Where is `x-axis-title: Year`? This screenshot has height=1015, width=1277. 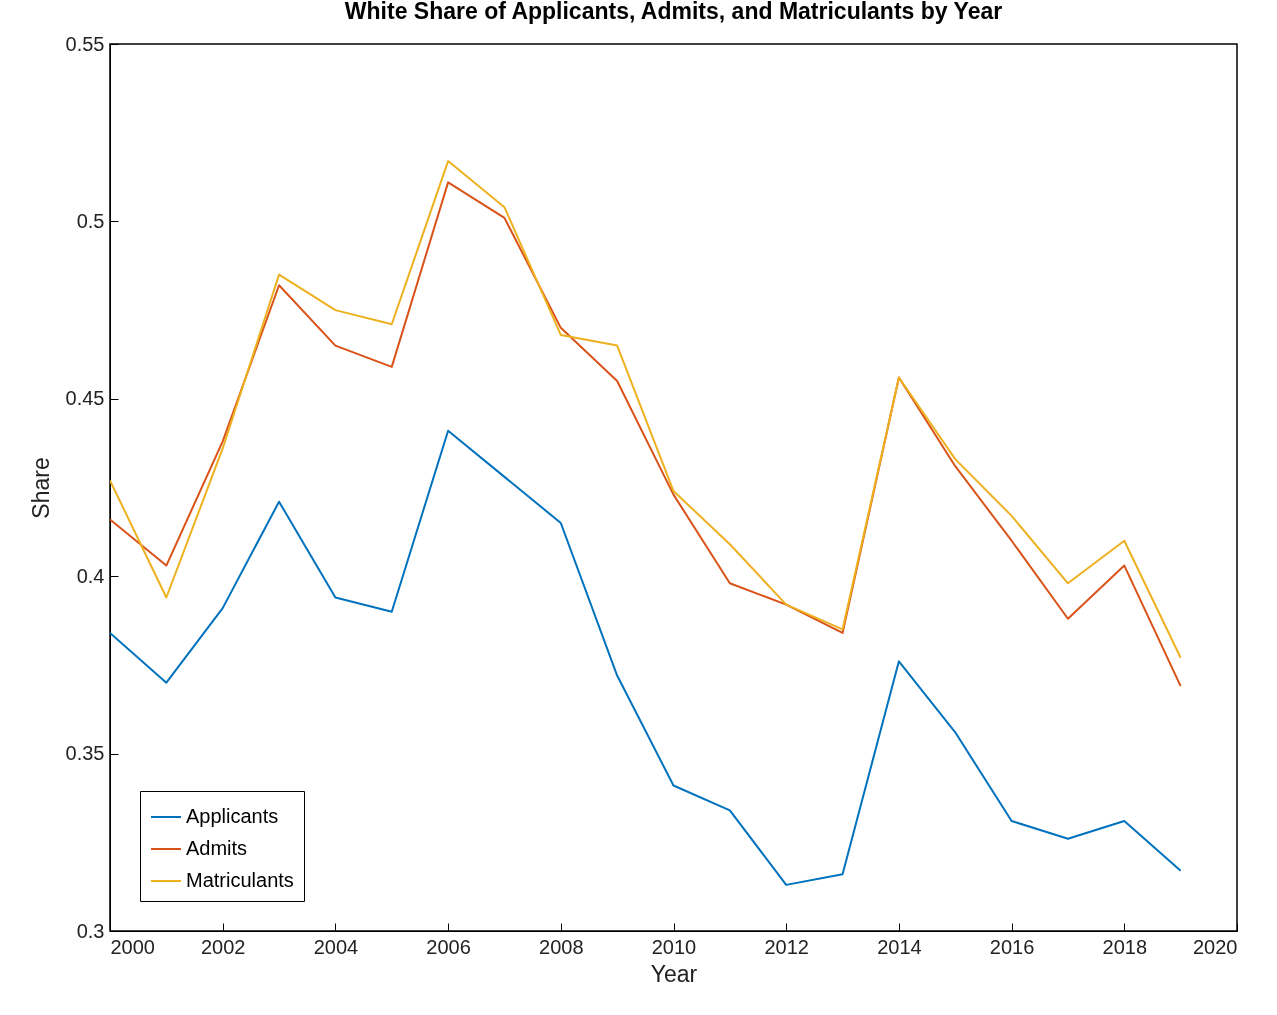
x-axis-title: Year is located at coordinates (674, 973).